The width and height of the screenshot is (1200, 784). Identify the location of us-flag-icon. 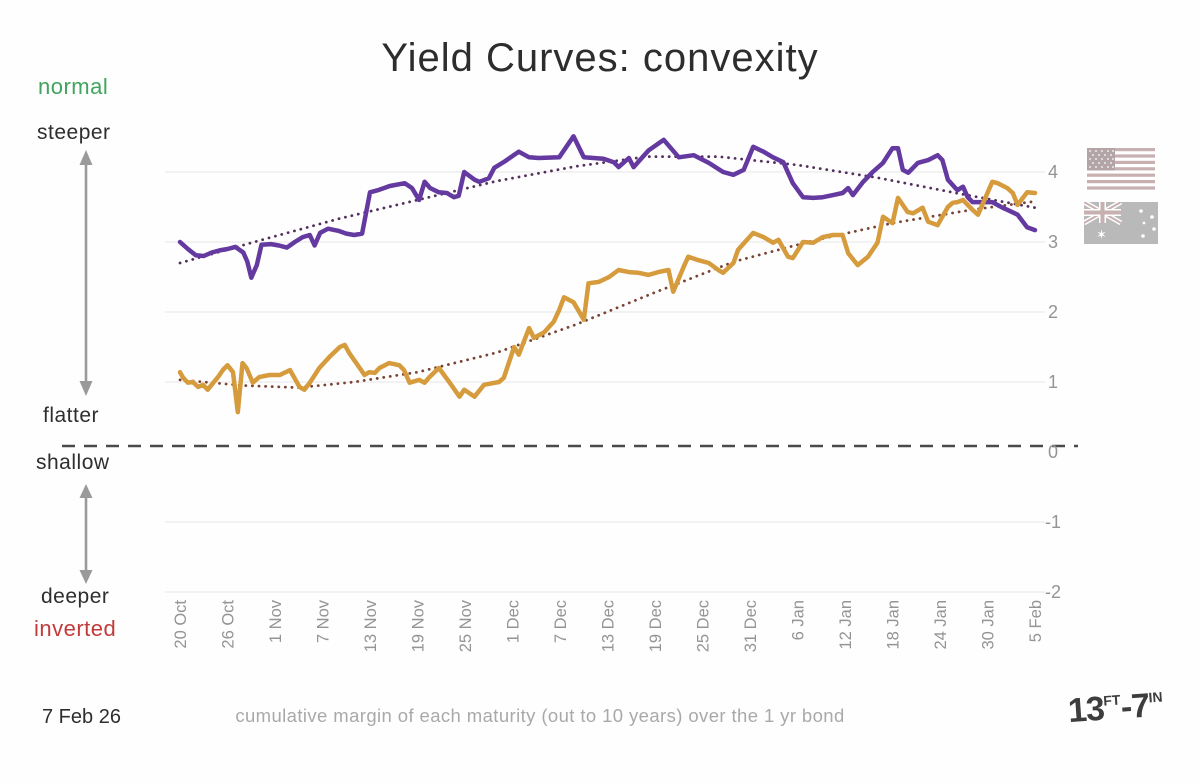
(1121, 169).